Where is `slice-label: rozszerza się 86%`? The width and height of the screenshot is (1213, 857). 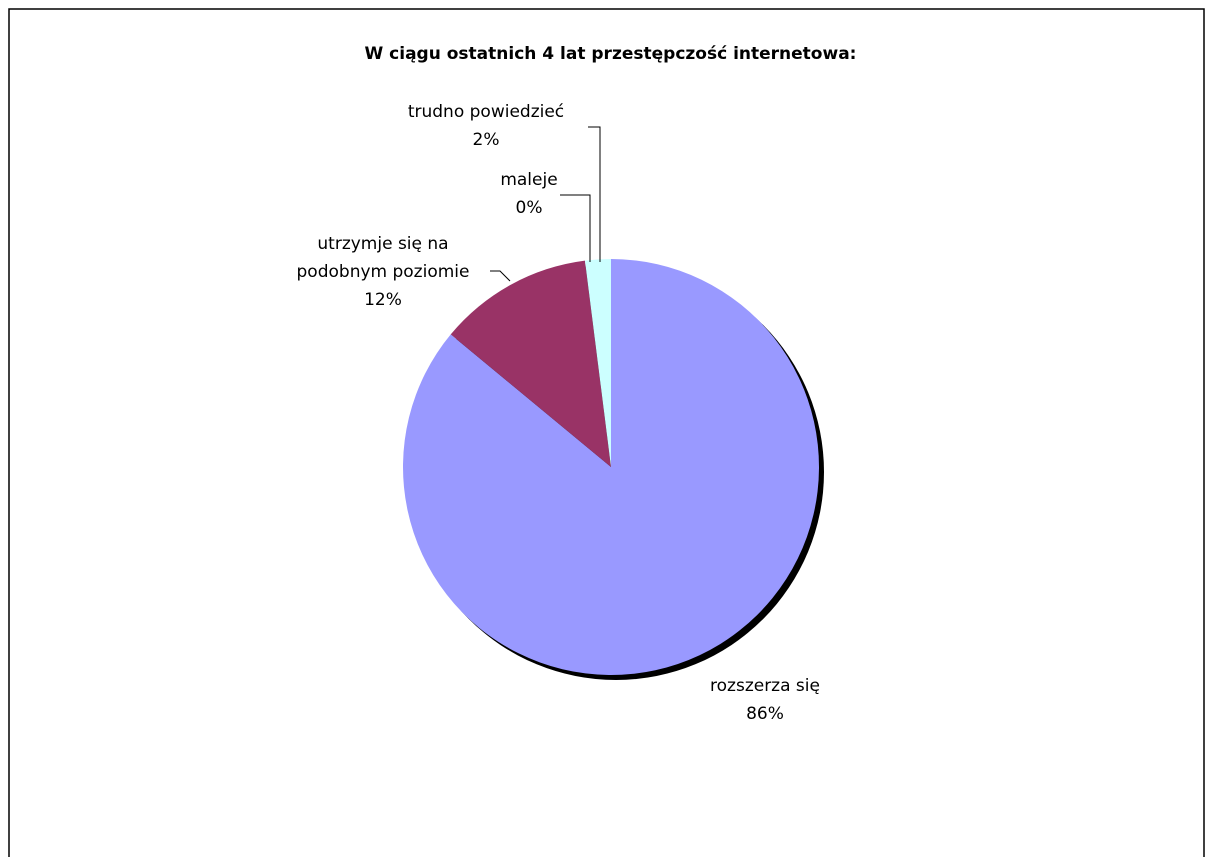
slice-label: rozszerza się 86% is located at coordinates (765, 700).